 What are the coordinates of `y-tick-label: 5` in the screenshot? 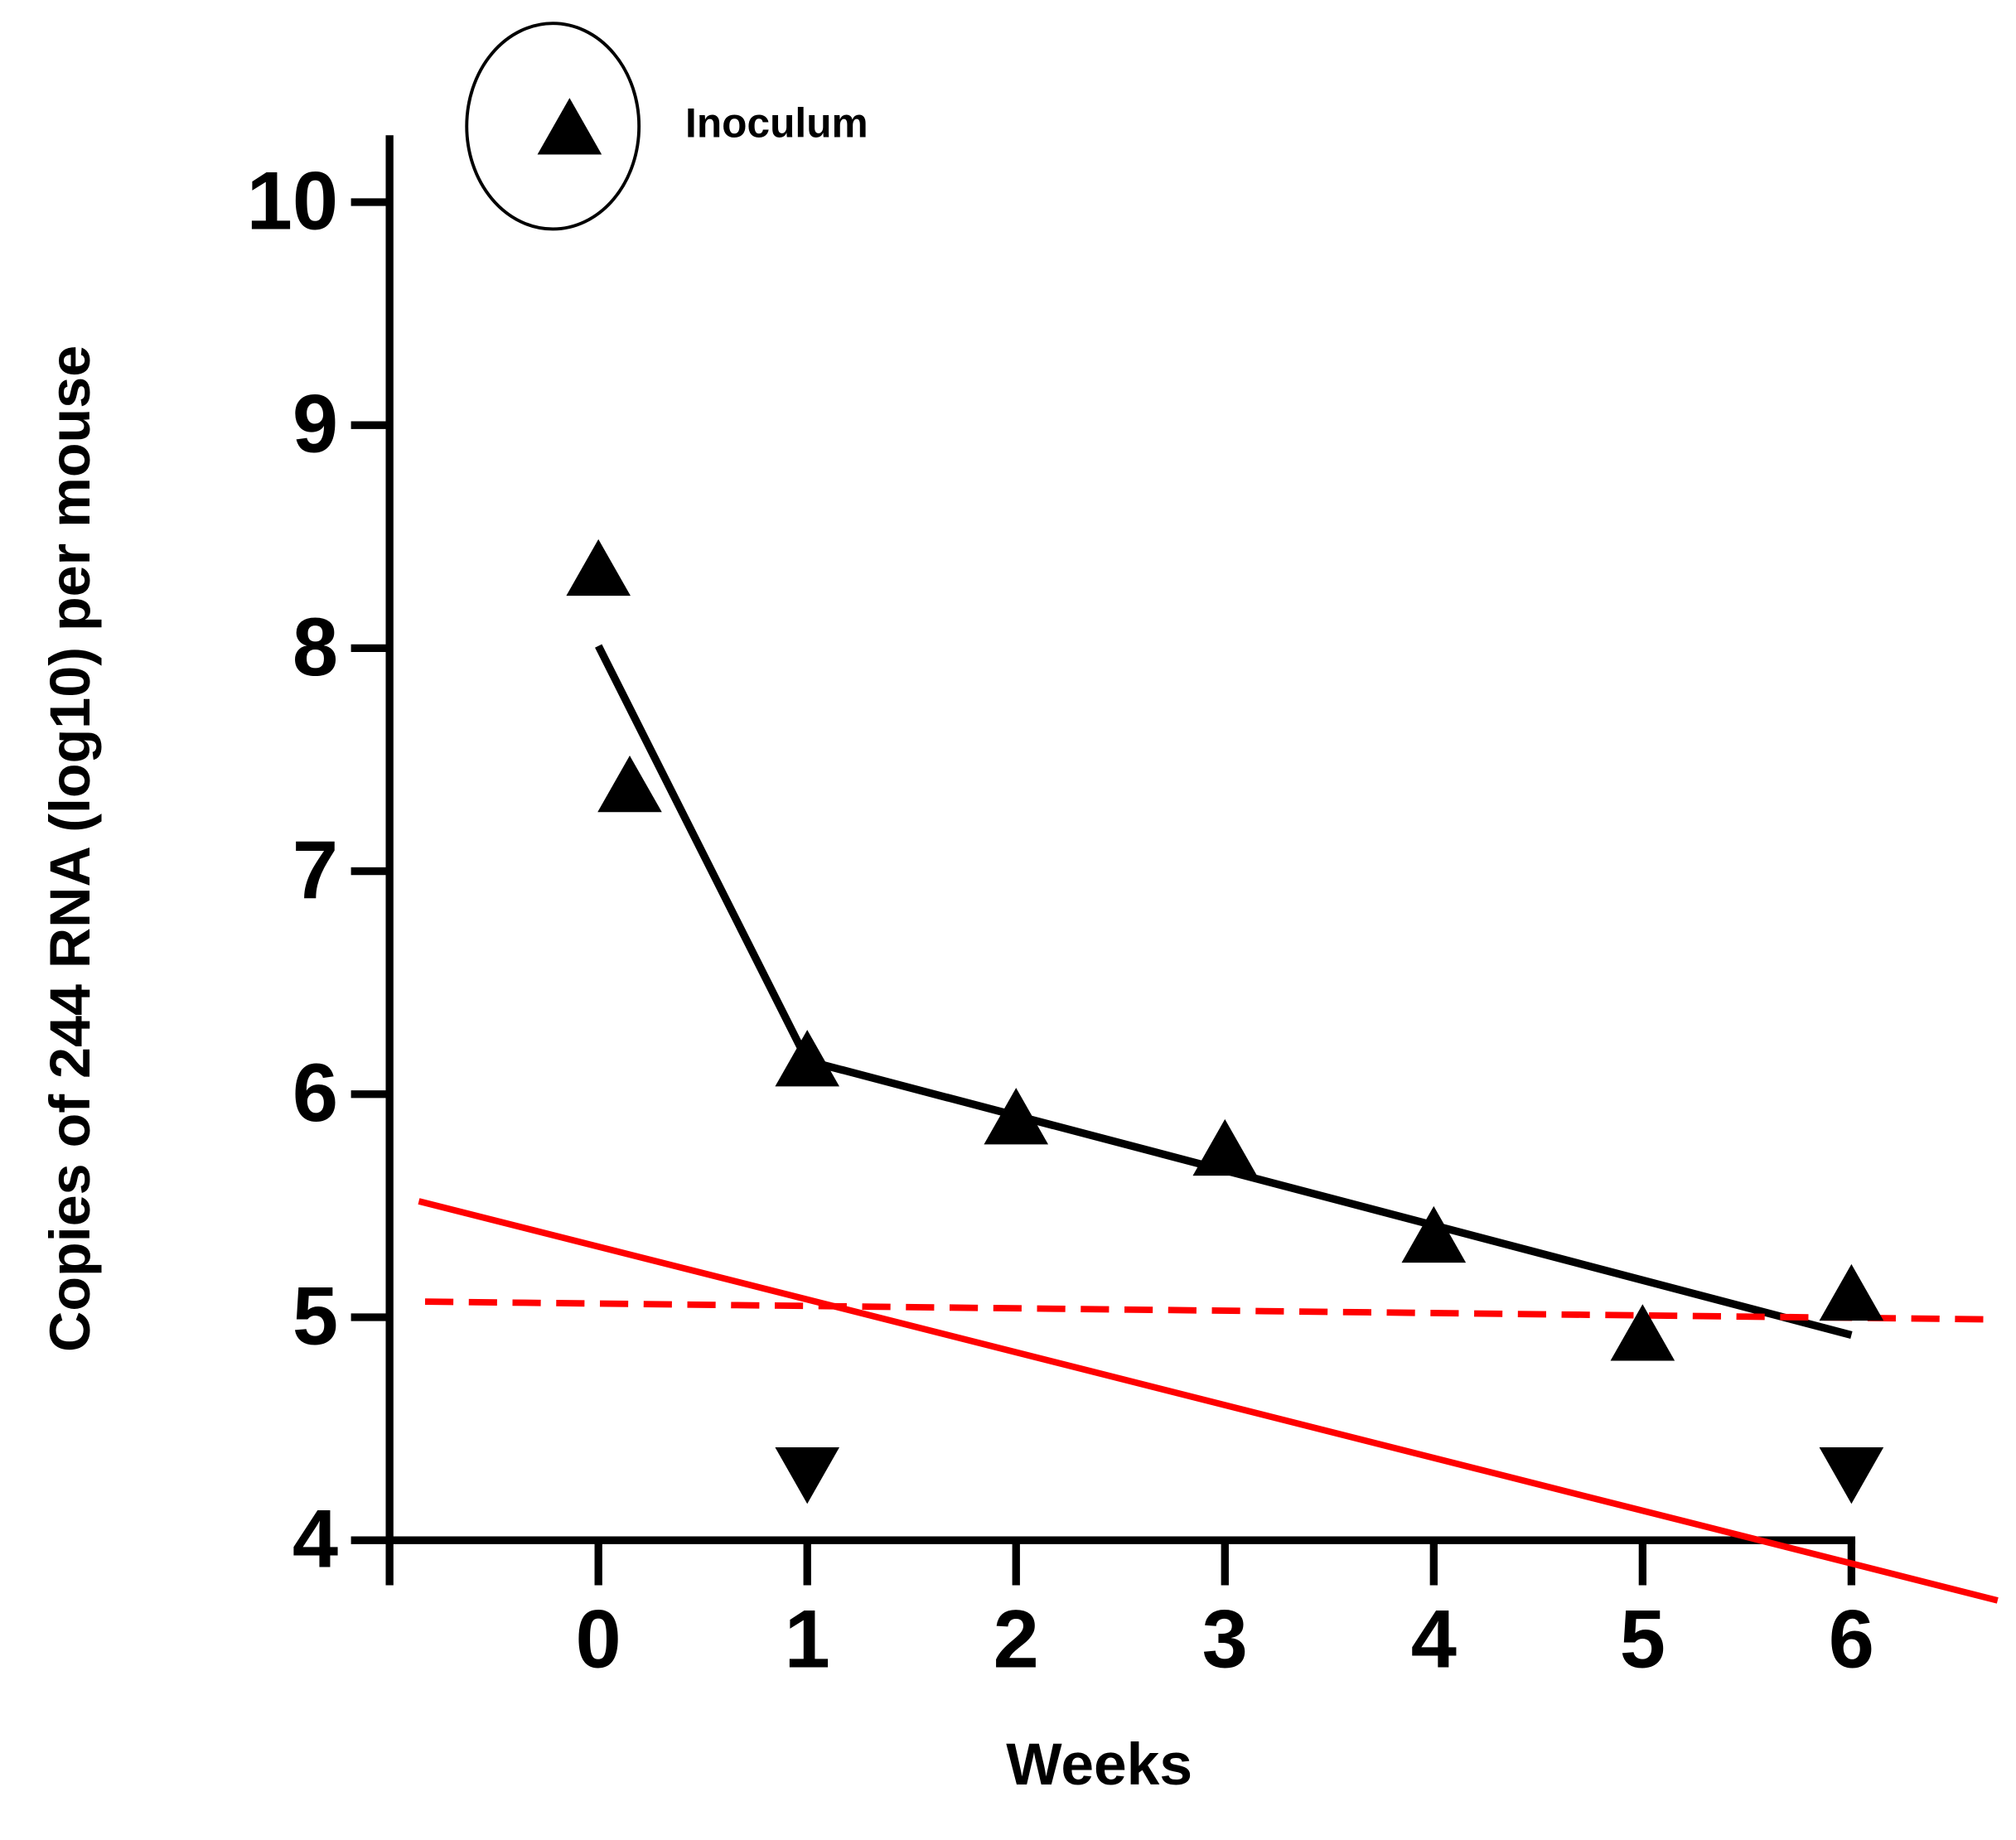 It's located at (315, 1316).